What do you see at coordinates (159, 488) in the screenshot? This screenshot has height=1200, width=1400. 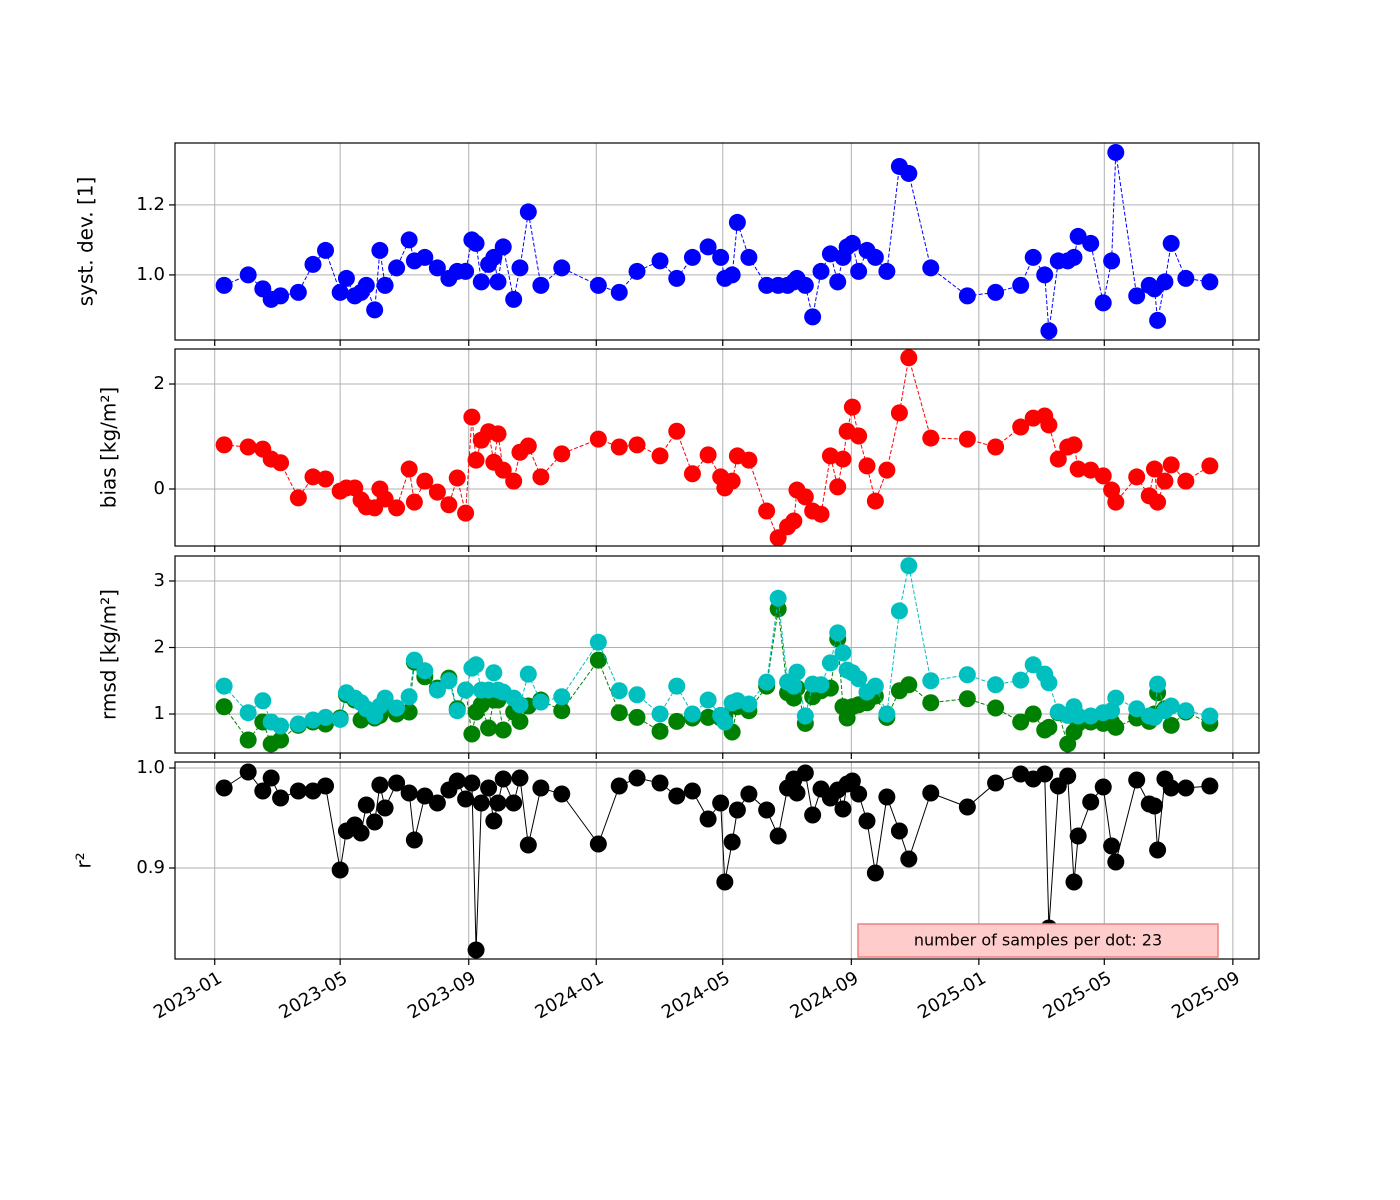 I see `y-tick-label: 0` at bounding box center [159, 488].